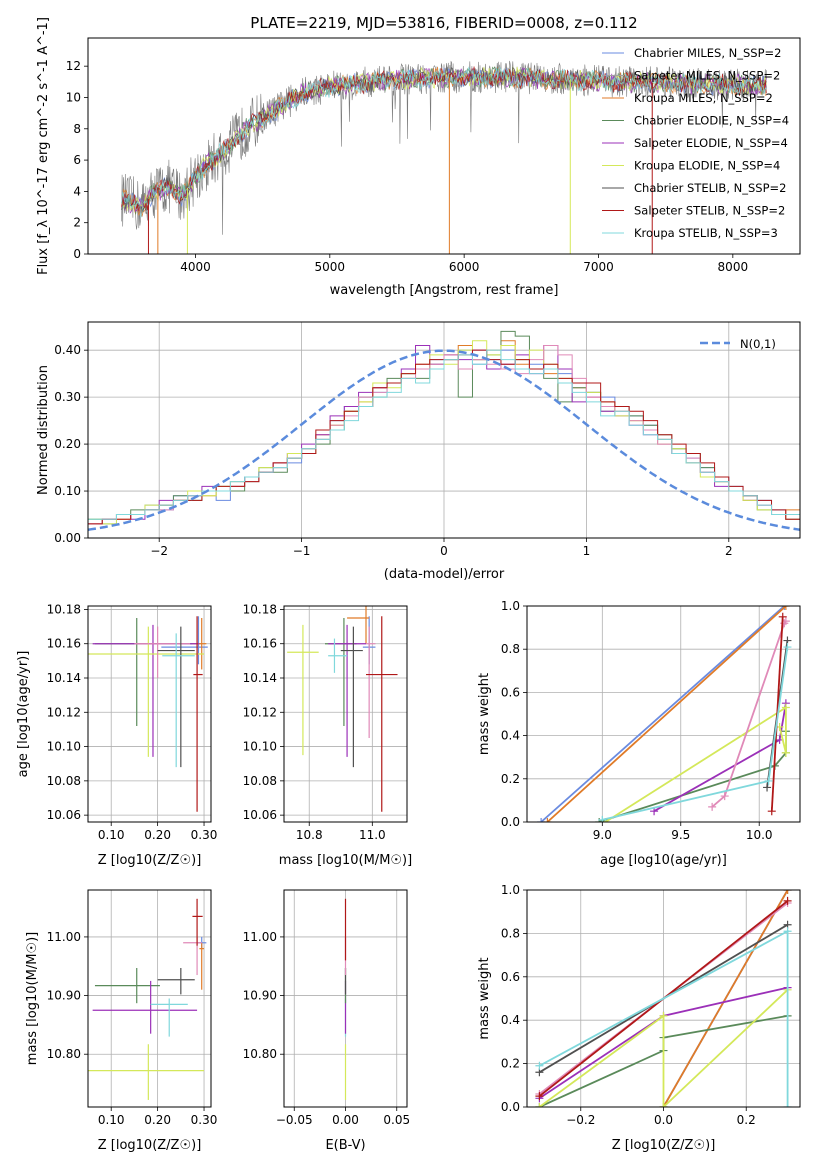 The height and width of the screenshot is (1170, 819). Describe the element at coordinates (444, 290) in the screenshot. I see `x-axis-label: wavelength [Angstrom, rest frame]` at that location.